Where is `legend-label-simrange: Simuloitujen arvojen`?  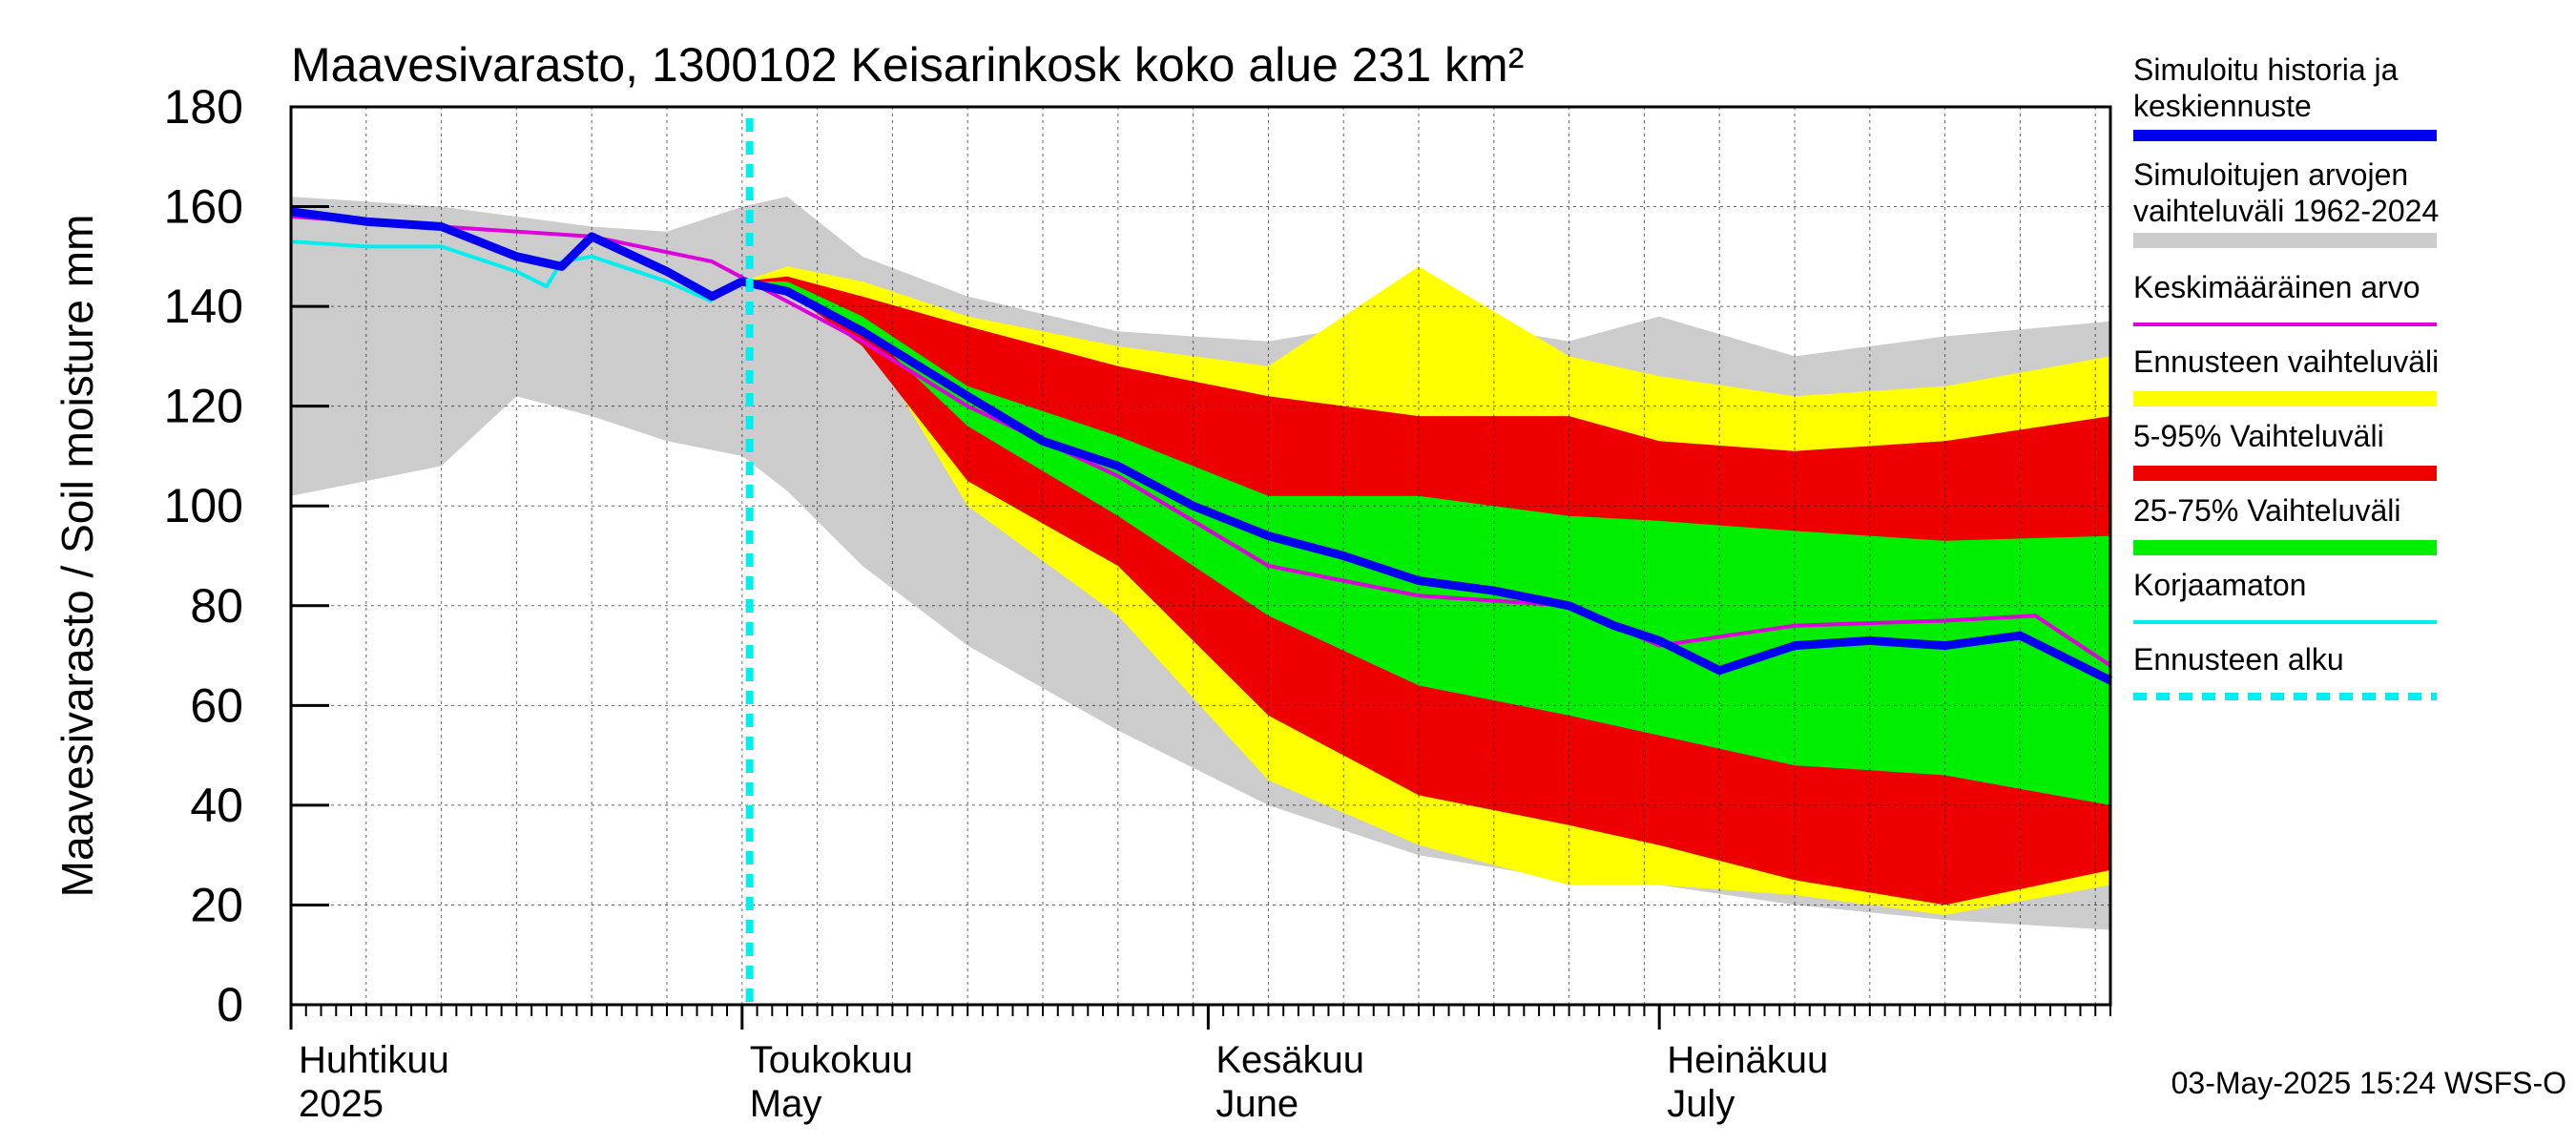 legend-label-simrange: Simuloitujen arvojen is located at coordinates (2270, 174).